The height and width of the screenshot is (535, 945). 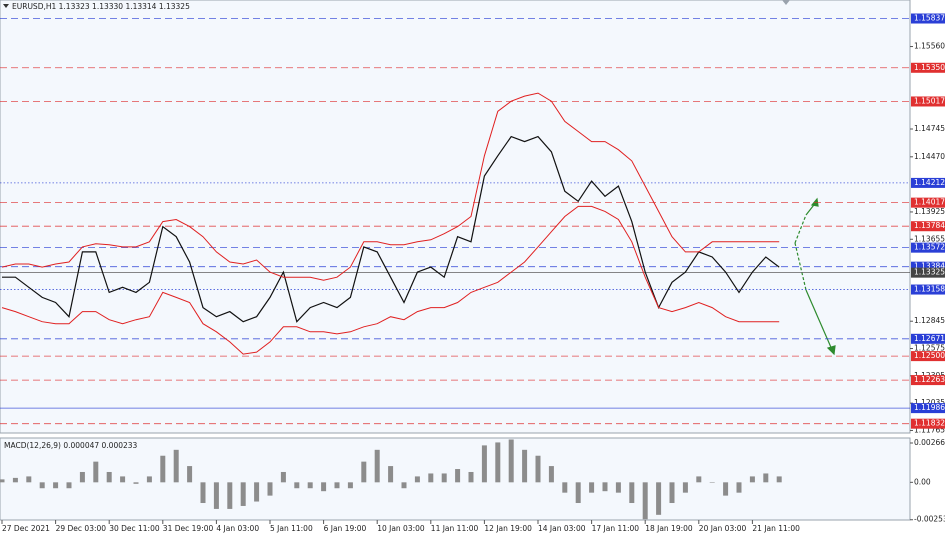 What do you see at coordinates (929, 320) in the screenshot?
I see `y-tick-label: 1.12845` at bounding box center [929, 320].